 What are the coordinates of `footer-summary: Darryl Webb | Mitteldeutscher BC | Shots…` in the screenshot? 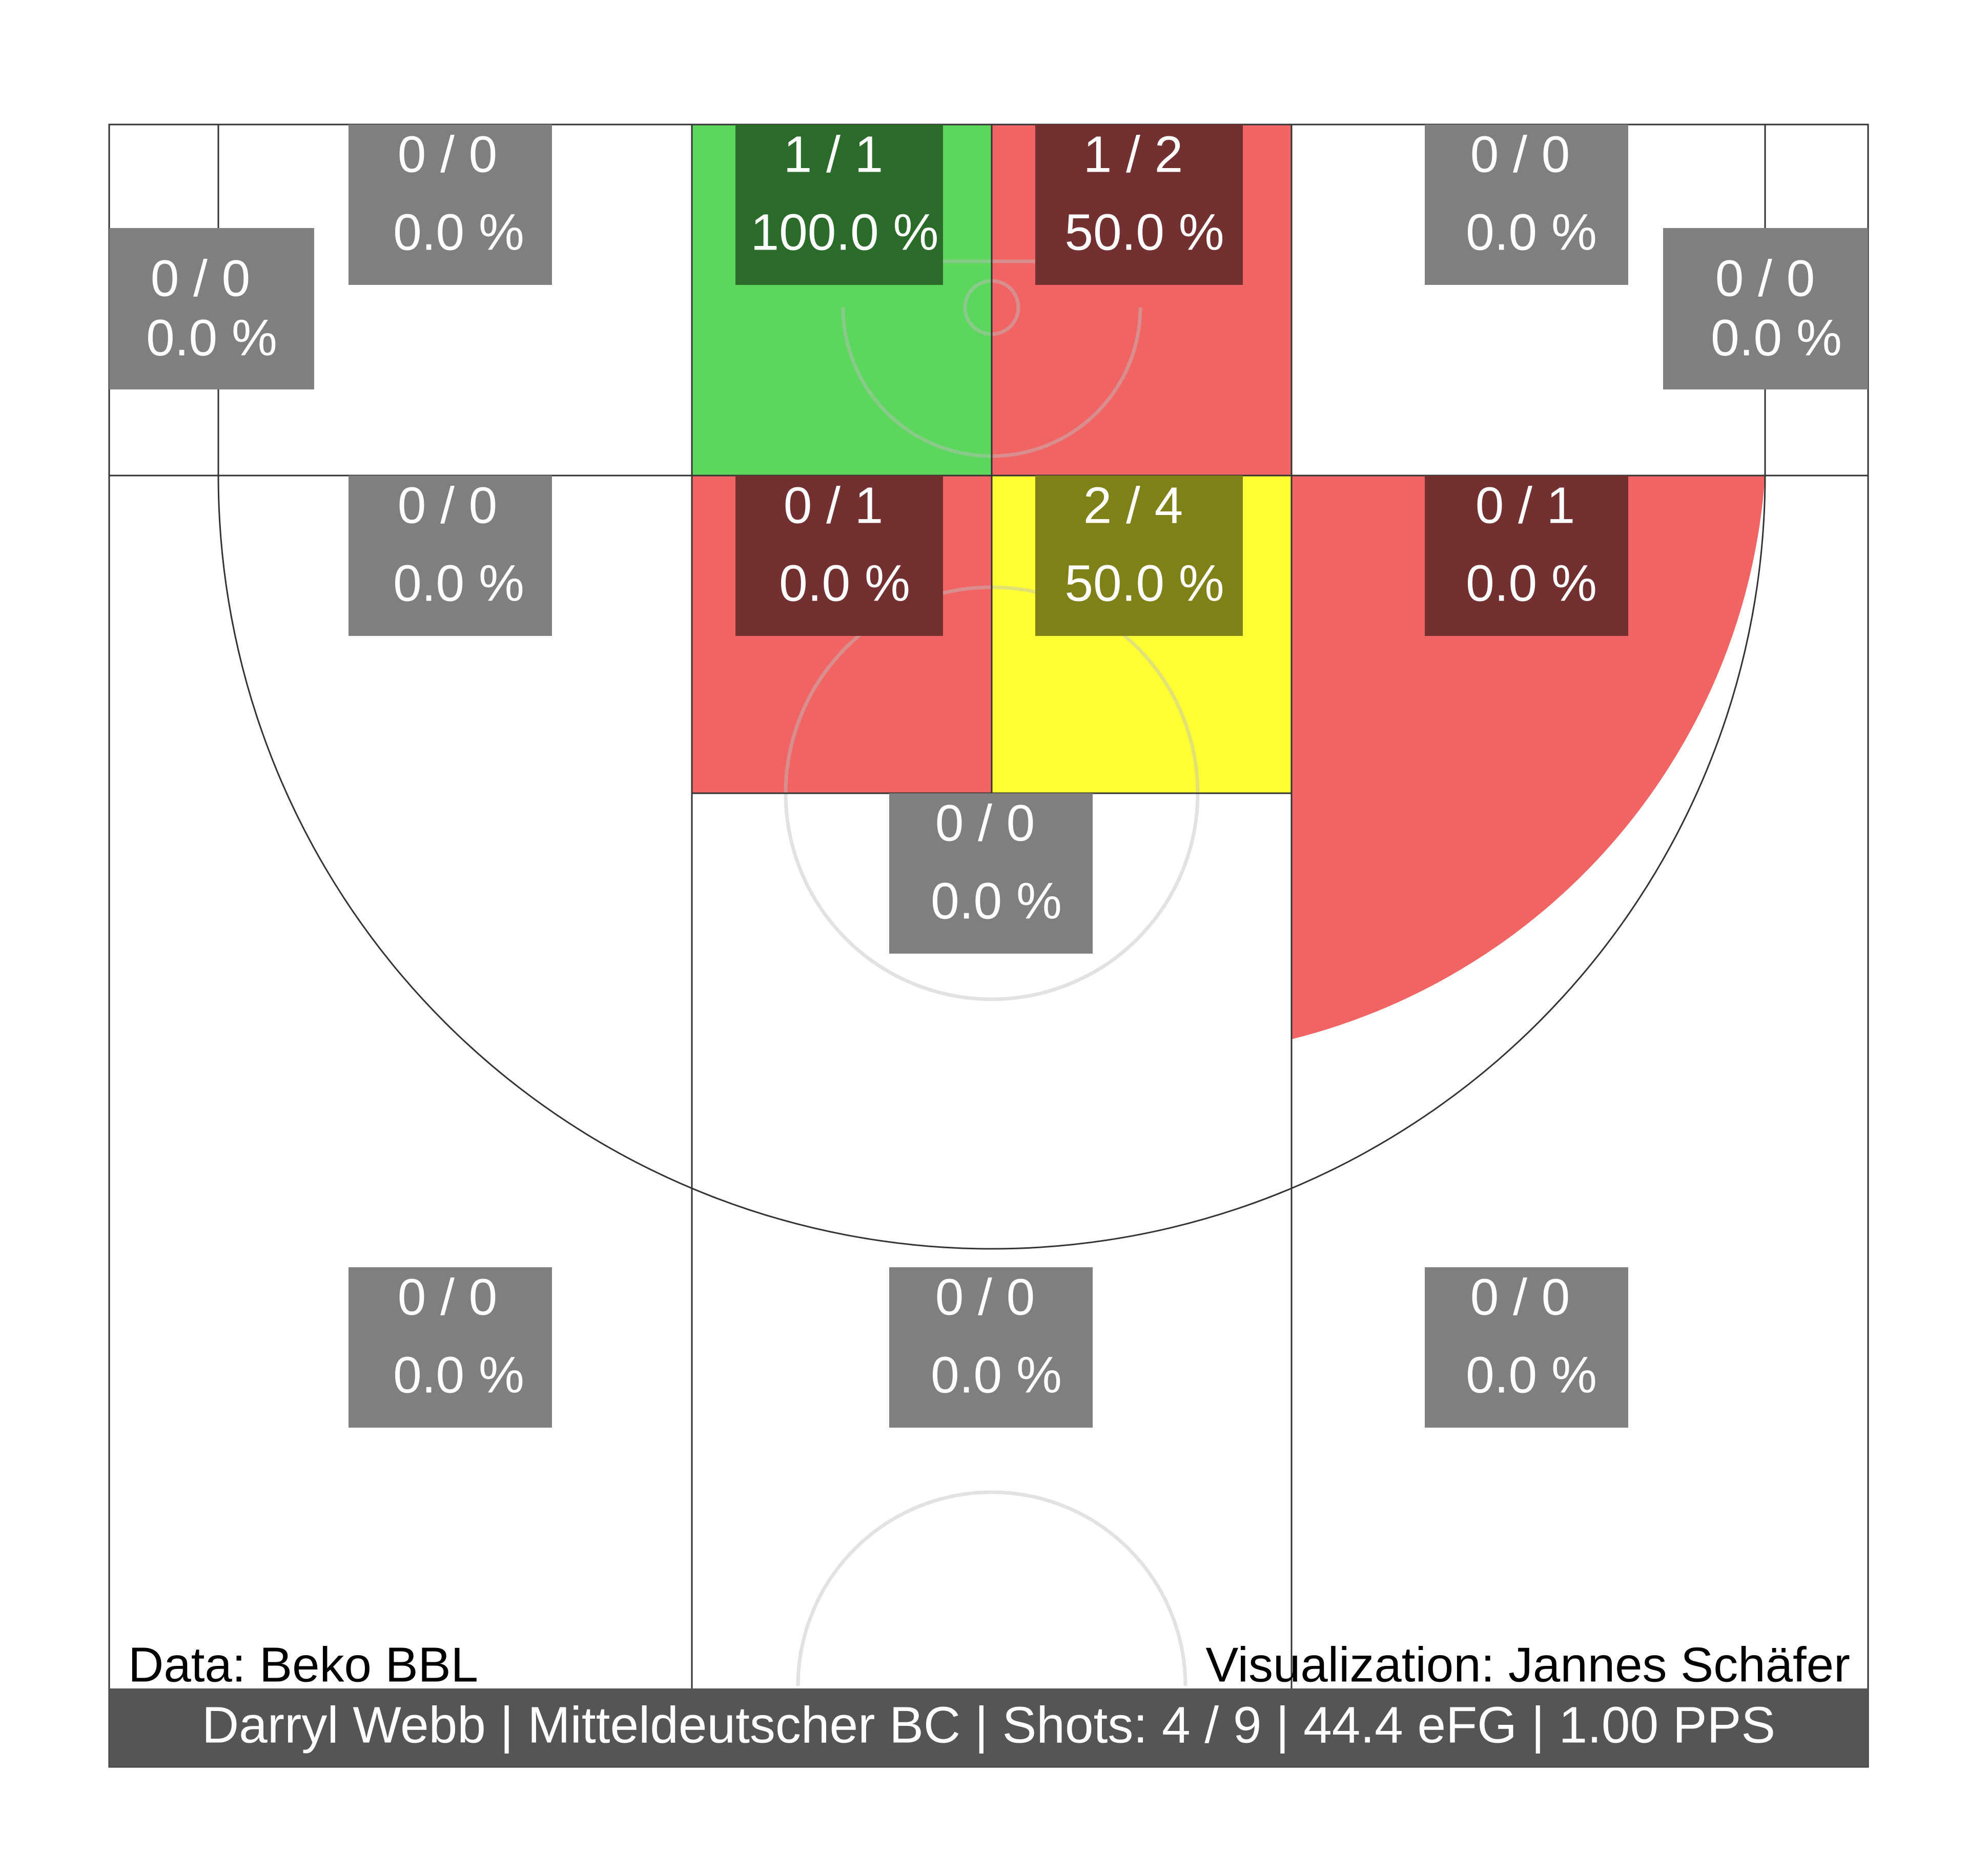 It's located at (989, 1725).